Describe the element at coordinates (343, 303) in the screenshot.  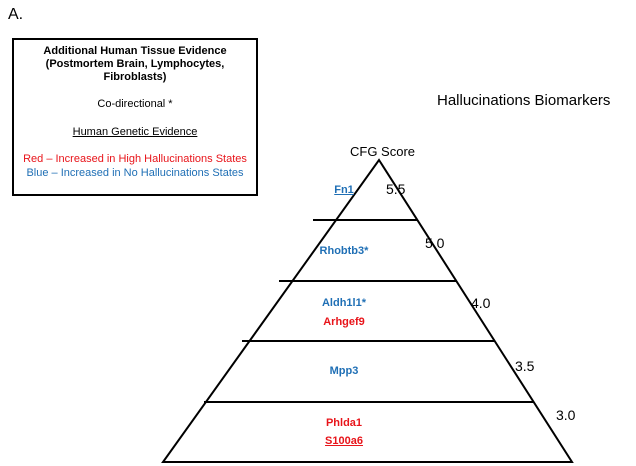
I see `gene-aldh1l1: Aldh1l1*` at that location.